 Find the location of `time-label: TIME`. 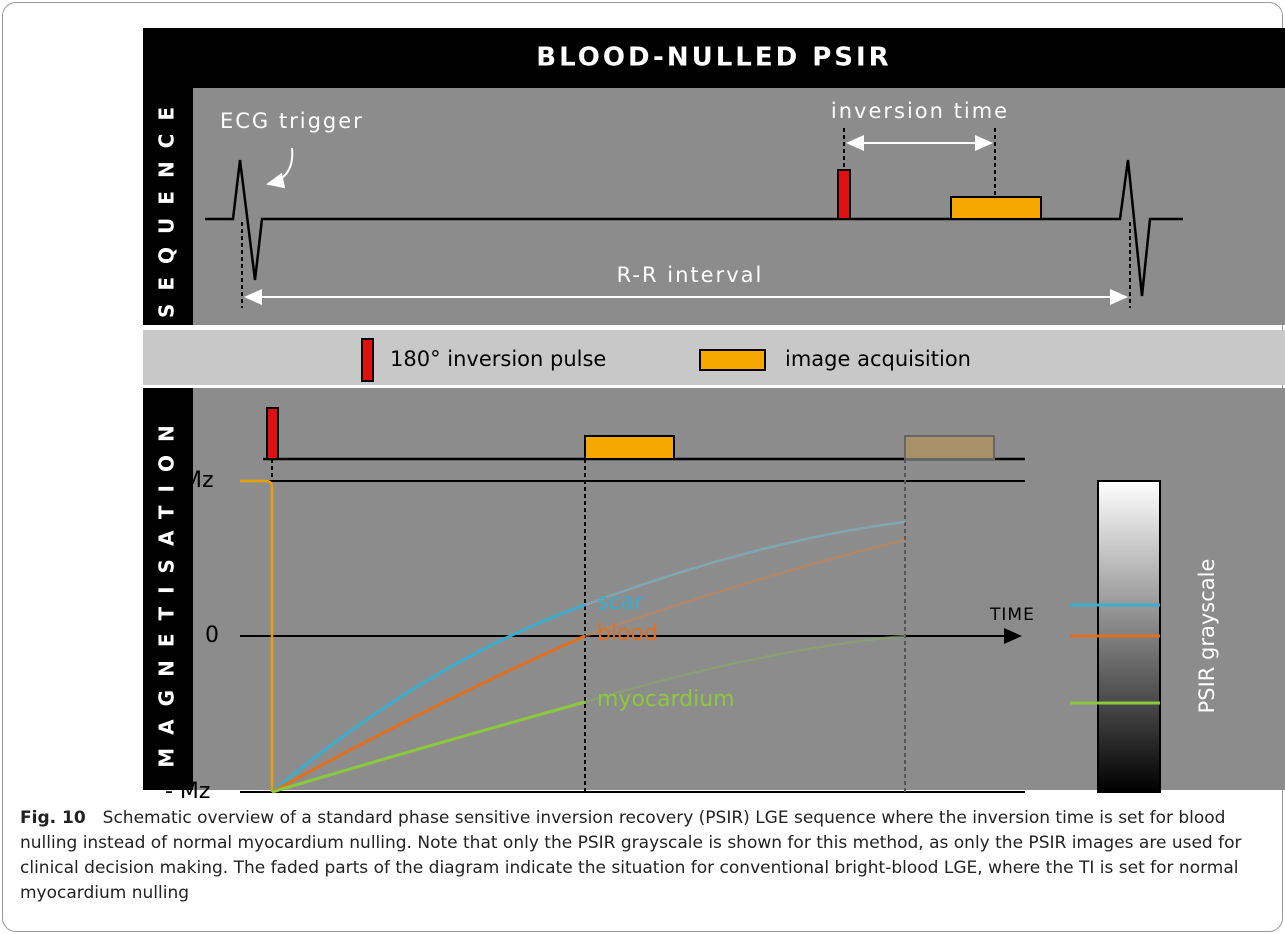

time-label: TIME is located at coordinates (1012, 615).